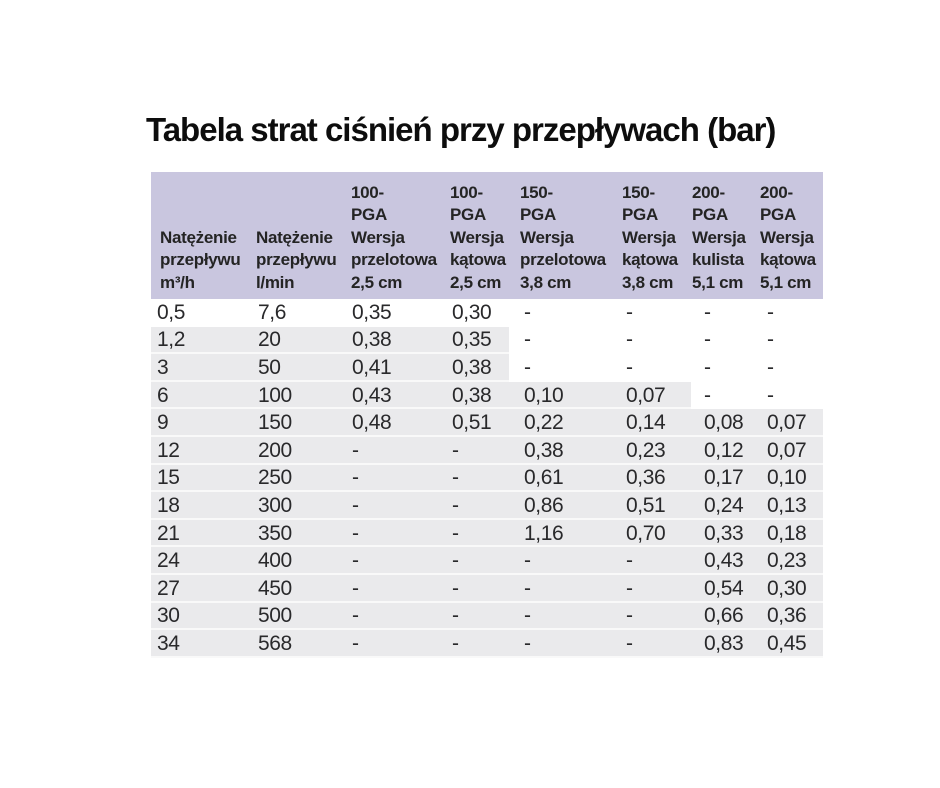  Describe the element at coordinates (544, 533) in the screenshot. I see `table-cell: 1,16` at that location.